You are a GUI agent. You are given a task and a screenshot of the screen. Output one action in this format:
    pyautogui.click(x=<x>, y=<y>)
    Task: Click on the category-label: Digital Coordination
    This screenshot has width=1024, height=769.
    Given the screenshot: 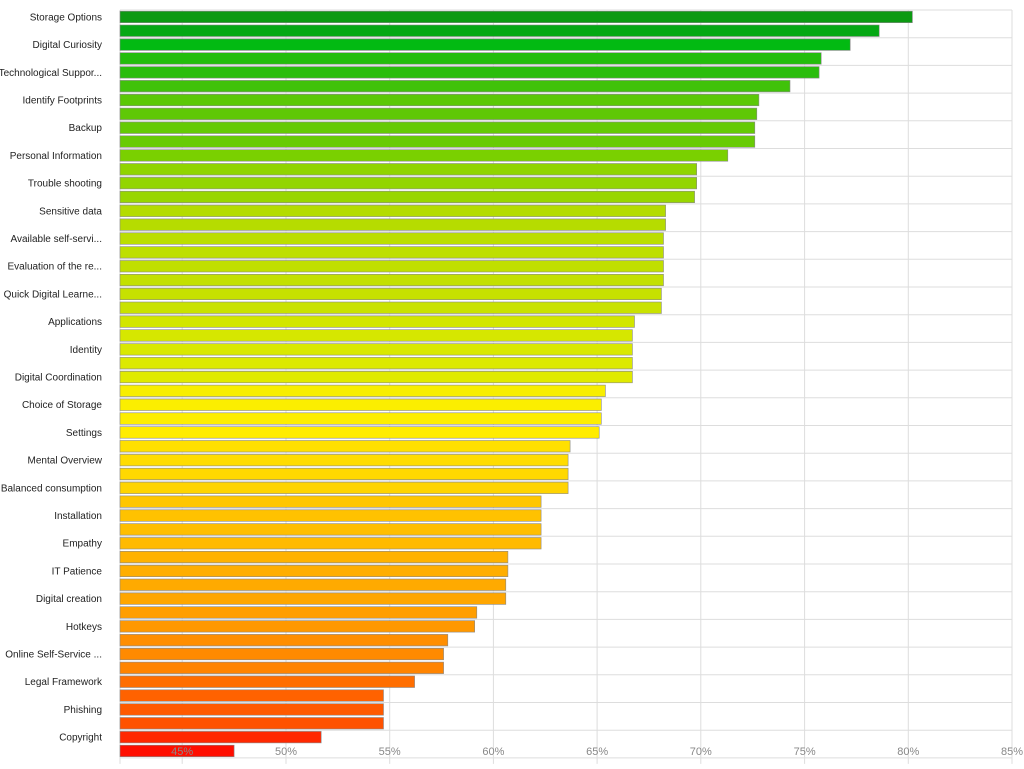 What is the action you would take?
    pyautogui.click(x=58, y=378)
    